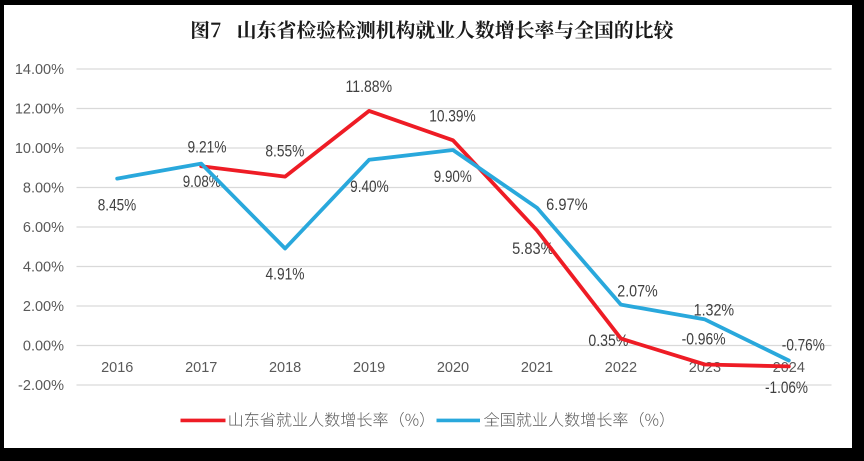  Describe the element at coordinates (41, 386) in the screenshot. I see `svg-text: -2.00%` at that location.